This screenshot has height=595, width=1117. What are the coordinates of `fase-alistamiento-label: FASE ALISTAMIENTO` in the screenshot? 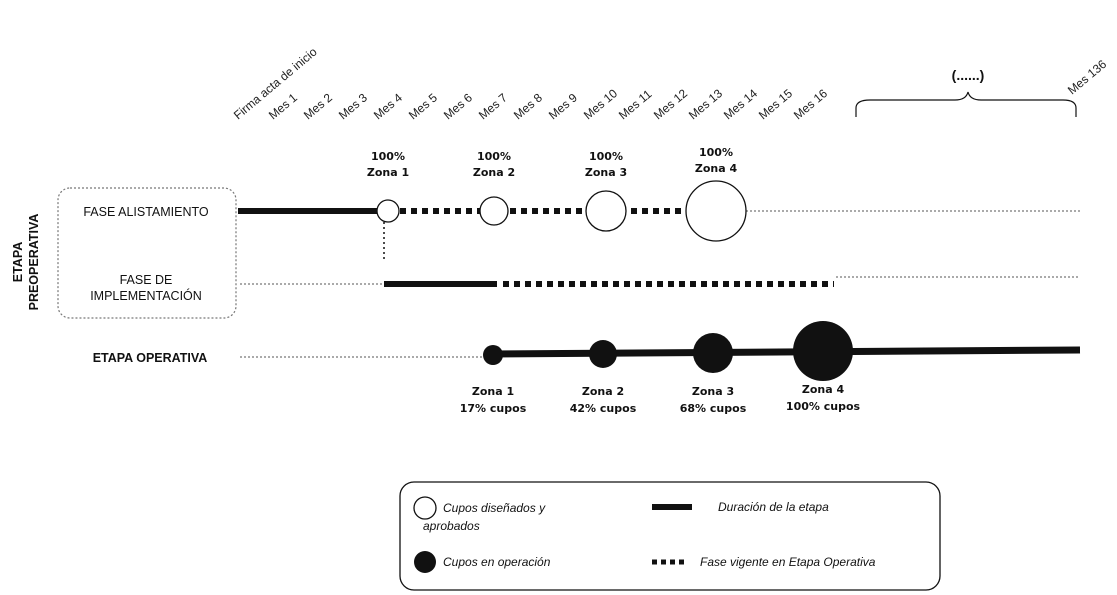 It's located at (146, 212).